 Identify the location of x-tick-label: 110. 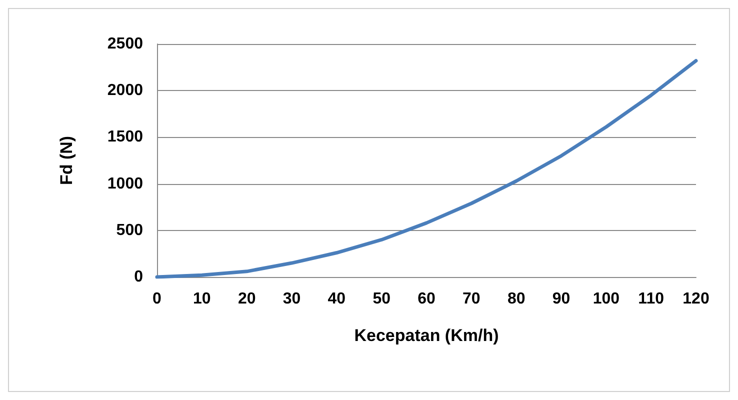
(651, 299).